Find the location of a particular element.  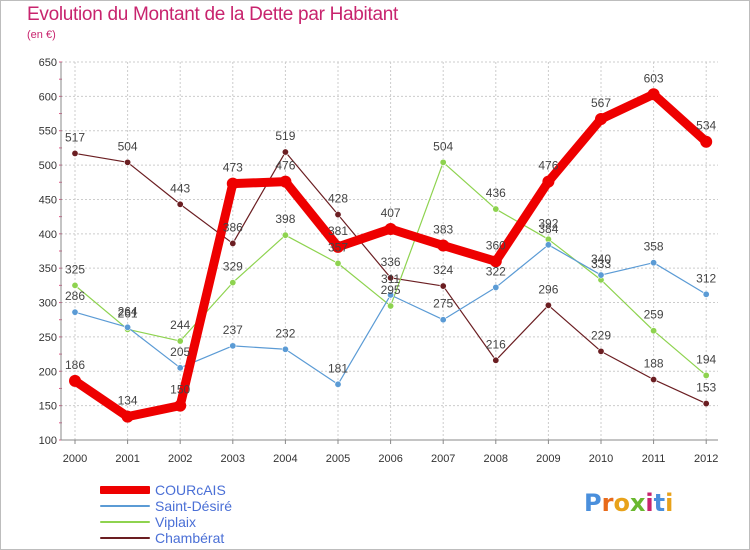

data-label: 237 is located at coordinates (233, 330).